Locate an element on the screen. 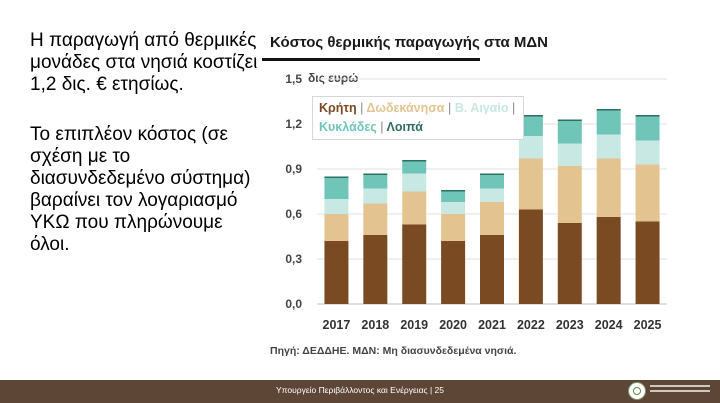 The image size is (720, 403). x-tick-label: 2023 is located at coordinates (570, 325).